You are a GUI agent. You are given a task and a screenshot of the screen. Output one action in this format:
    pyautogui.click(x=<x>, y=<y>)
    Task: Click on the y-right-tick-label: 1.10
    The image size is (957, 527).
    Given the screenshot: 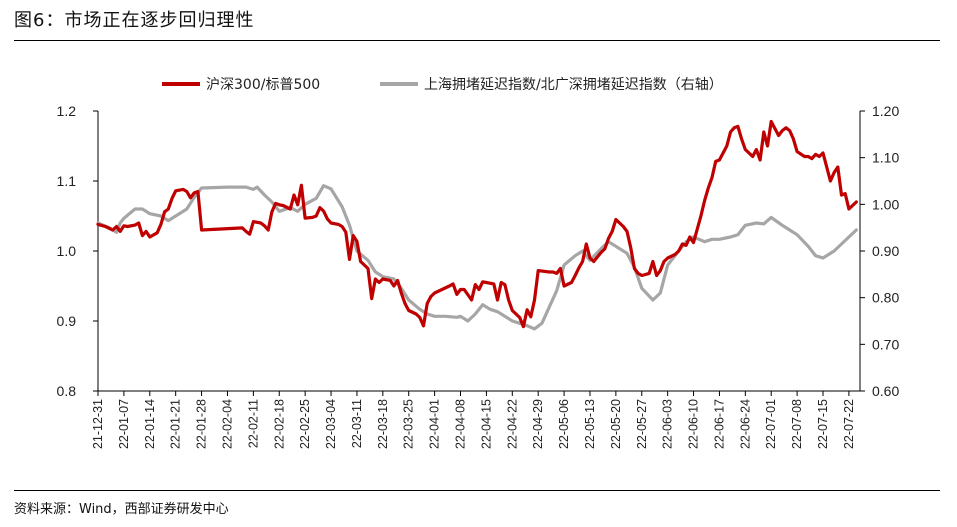 What is the action you would take?
    pyautogui.click(x=885, y=158)
    